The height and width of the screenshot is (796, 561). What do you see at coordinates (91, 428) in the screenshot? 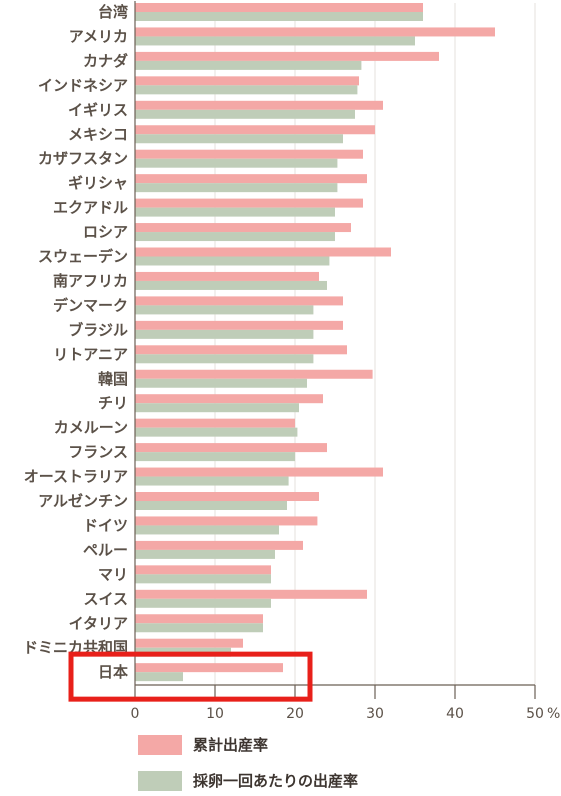
I see `category-label: カメルーン` at bounding box center [91, 428].